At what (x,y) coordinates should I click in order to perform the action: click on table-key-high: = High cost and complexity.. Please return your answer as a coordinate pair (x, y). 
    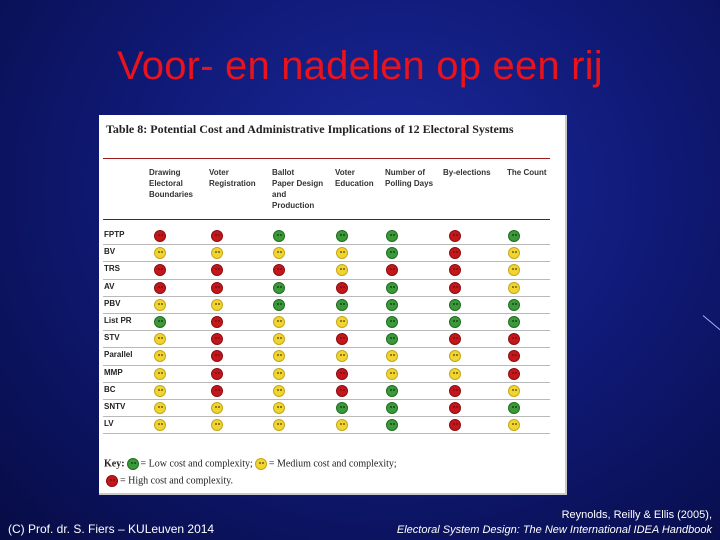
    Looking at the image, I should click on (168, 481).